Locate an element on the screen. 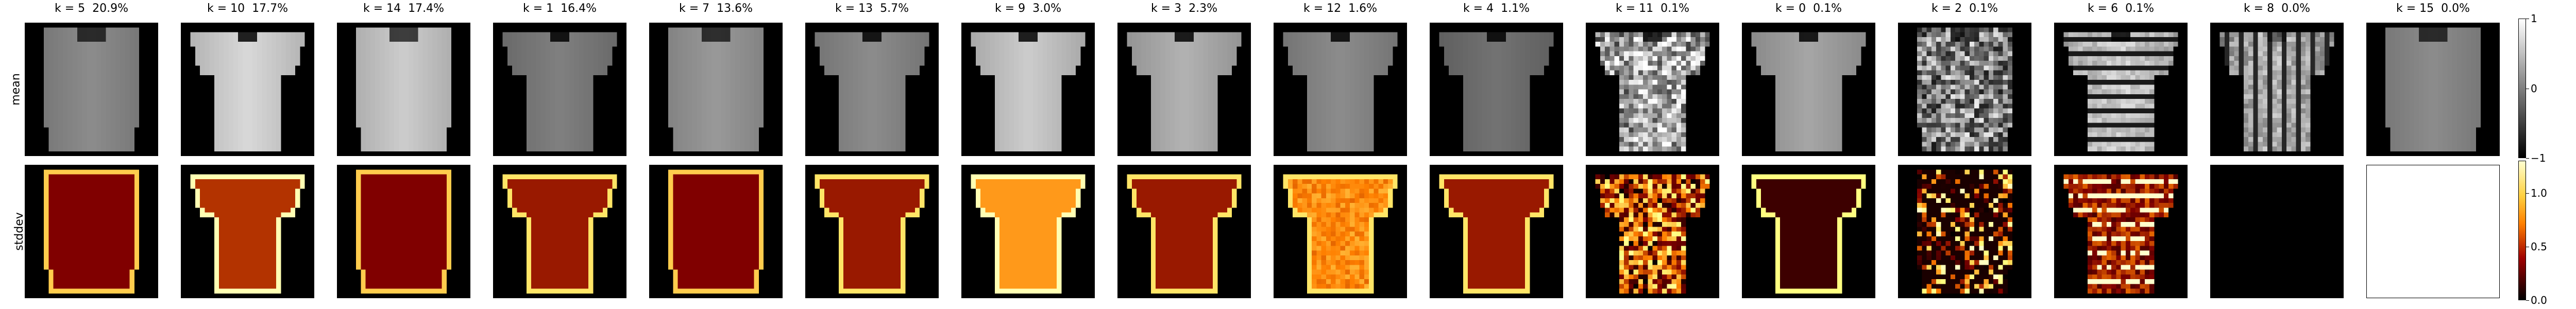 This screenshot has width=2576, height=309. cluster-title: k = 5 20.9% is located at coordinates (91, 9).